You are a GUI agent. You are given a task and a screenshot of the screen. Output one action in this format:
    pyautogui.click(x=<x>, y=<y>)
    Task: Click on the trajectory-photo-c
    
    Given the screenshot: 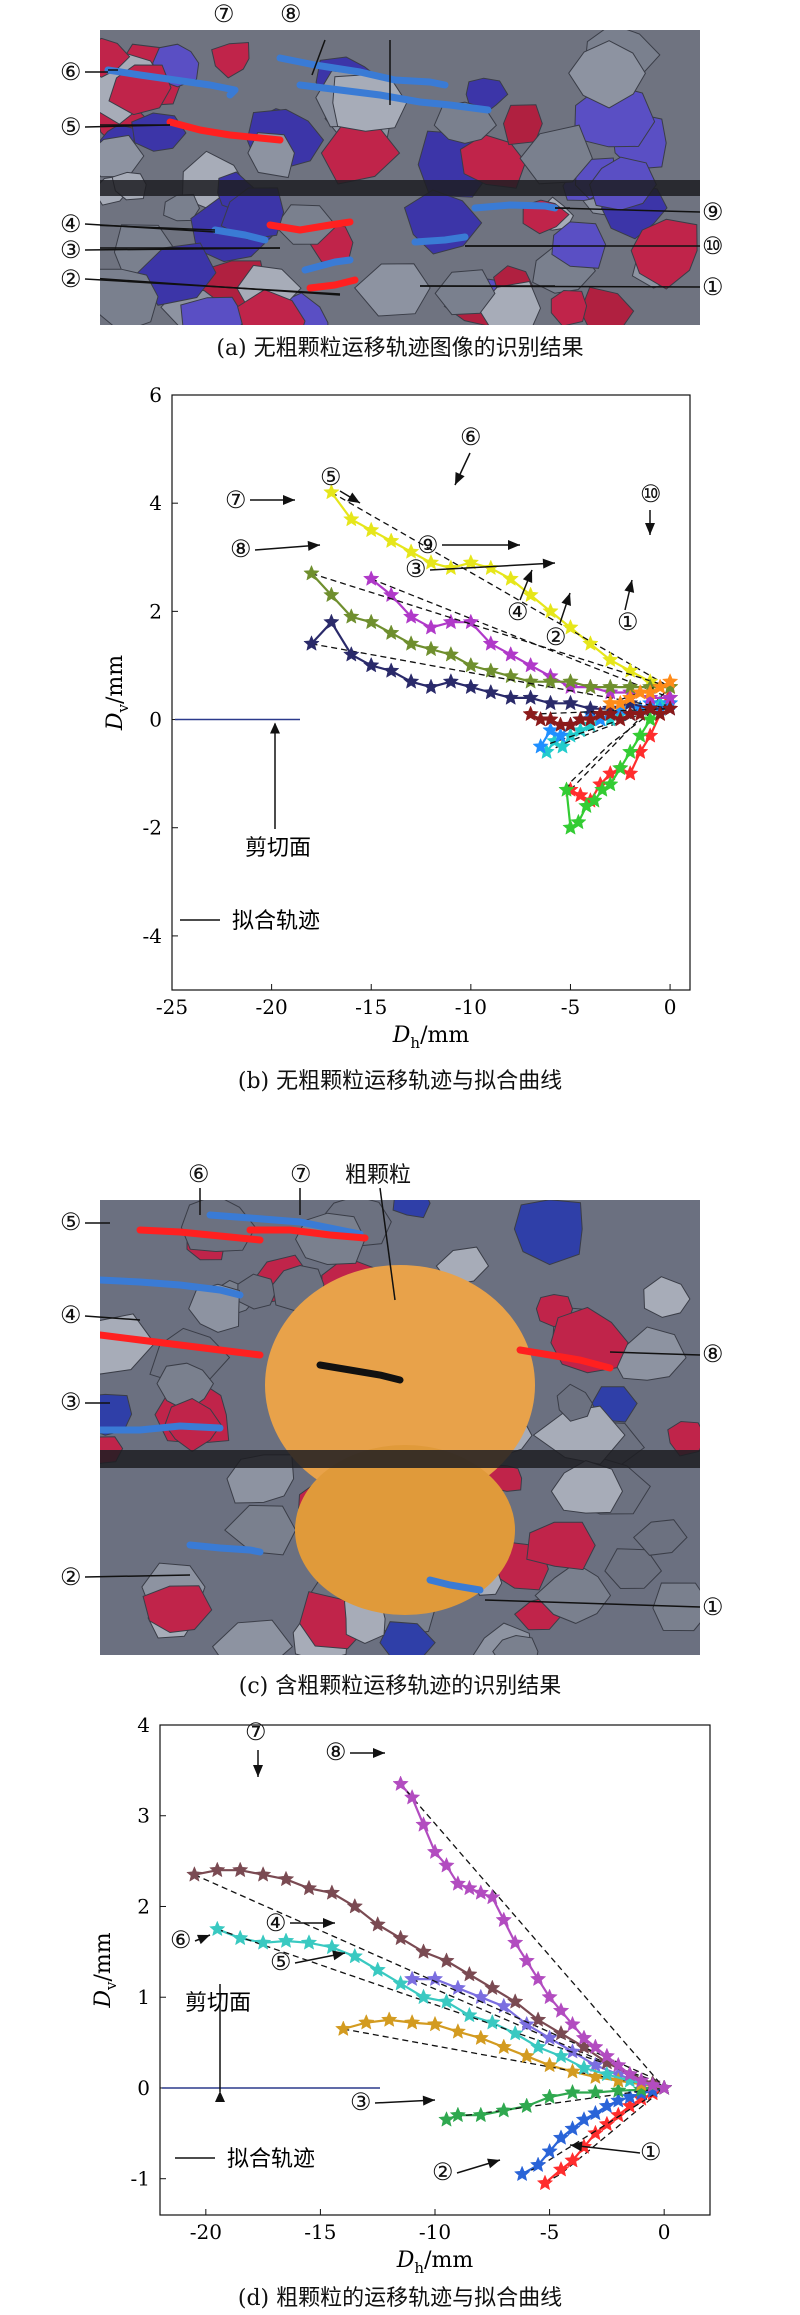 What is the action you would take?
    pyautogui.click(x=400, y=1427)
    